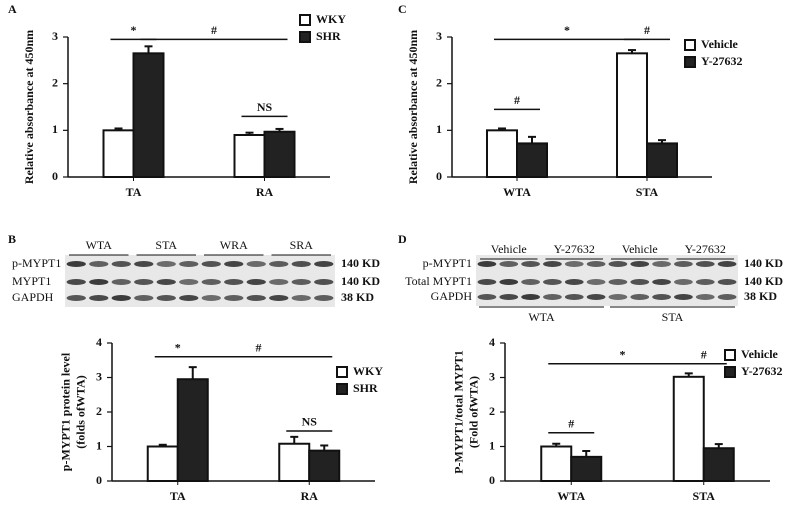 Image resolution: width=800 pixels, height=511 pixels. What do you see at coordinates (439, 82) in the screenshot?
I see `y-tick-label: 2` at bounding box center [439, 82].